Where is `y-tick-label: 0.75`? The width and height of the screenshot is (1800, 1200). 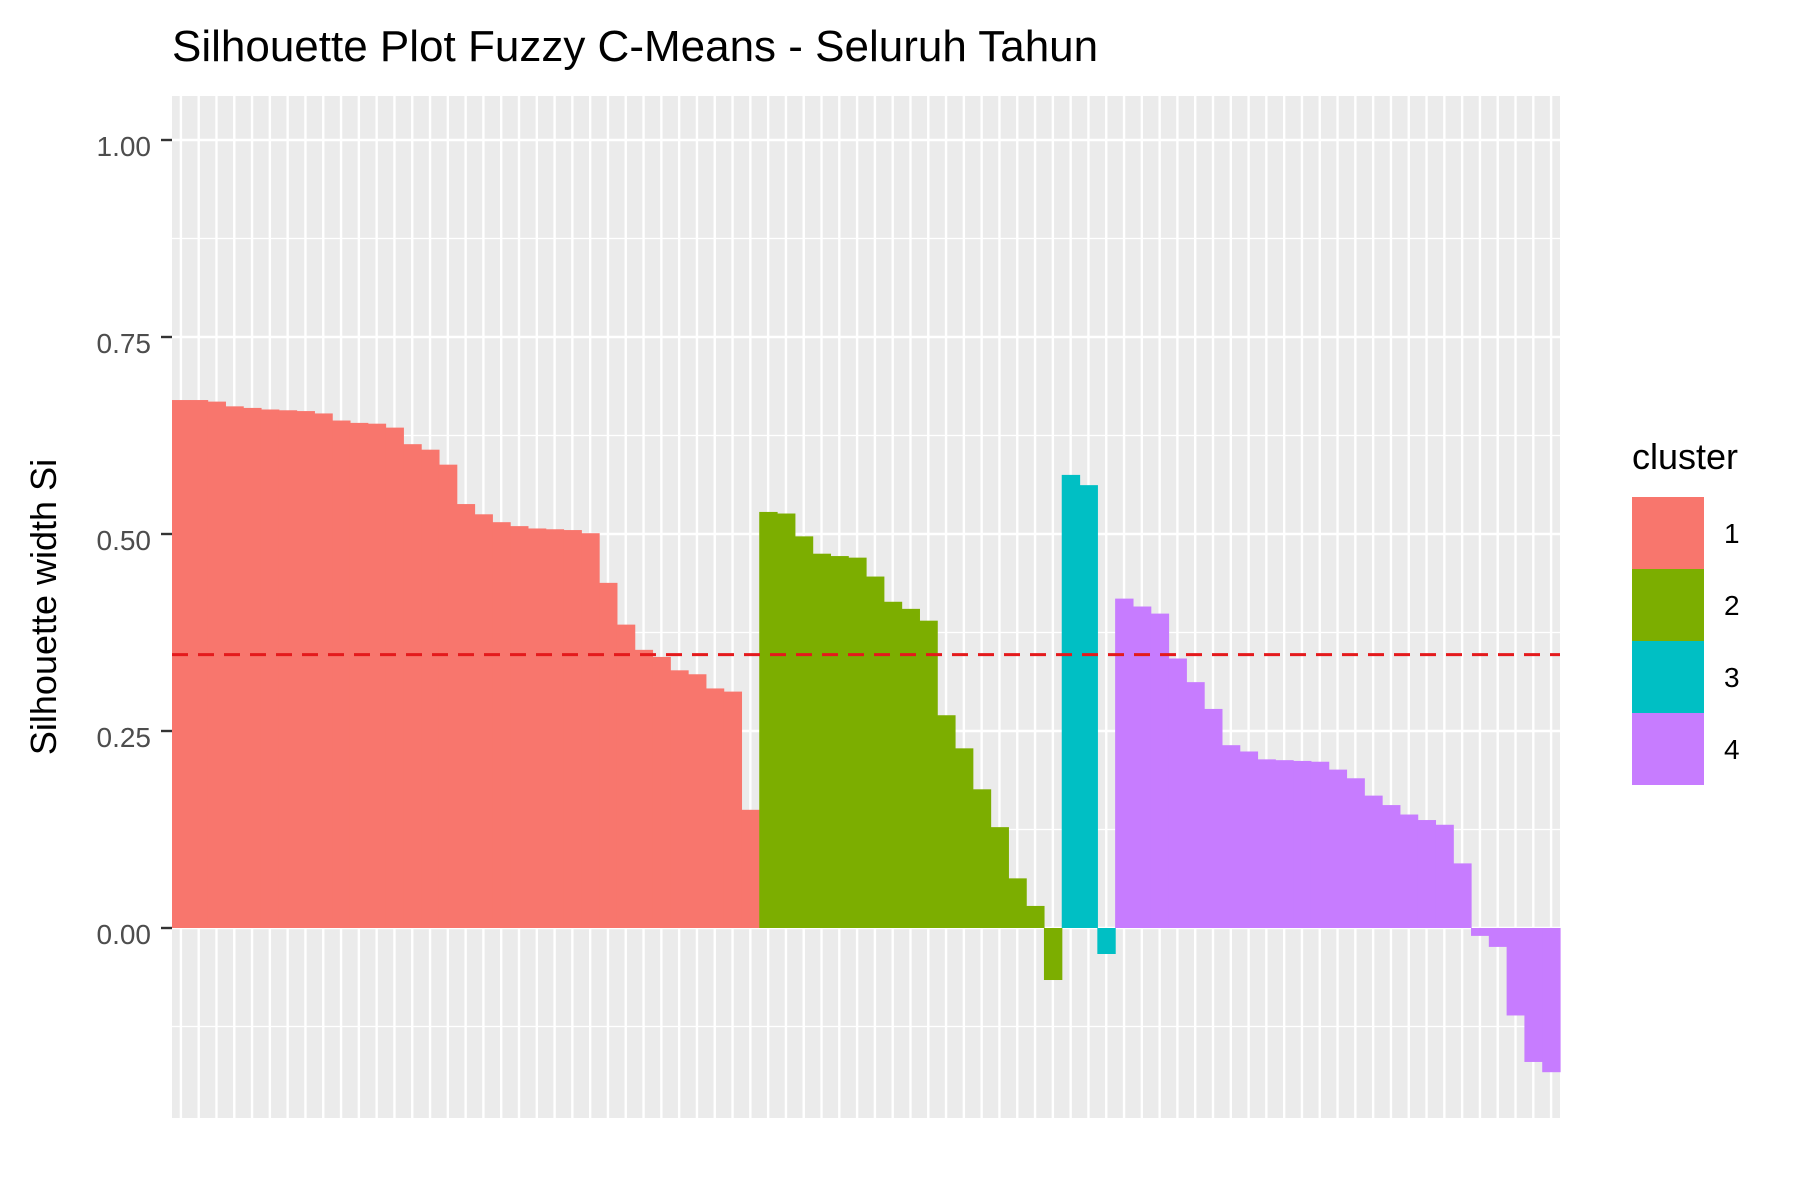 y-tick-label: 0.75 is located at coordinates (124, 343).